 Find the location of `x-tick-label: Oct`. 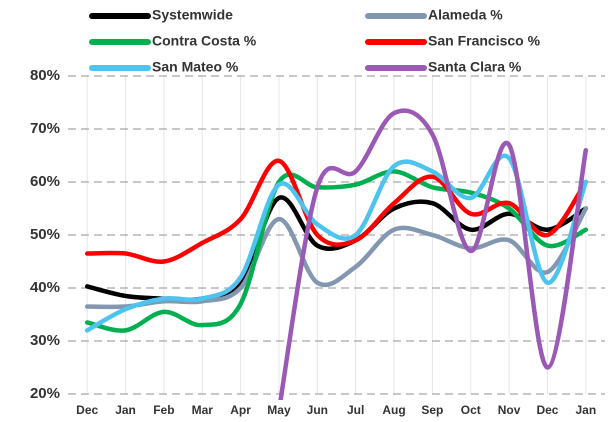

x-tick-label: Oct is located at coordinates (471, 410).